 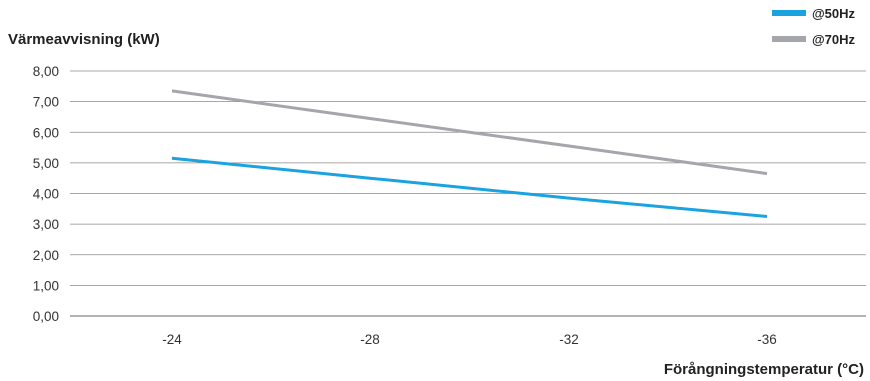 I want to click on x-tick-label: -28, so click(x=370, y=339).